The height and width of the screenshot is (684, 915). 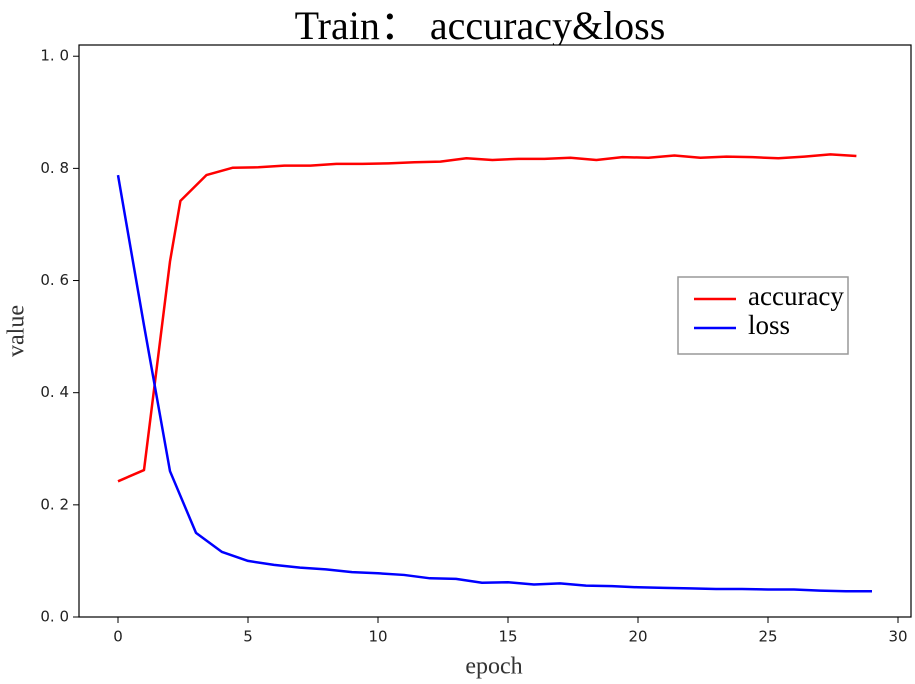 What do you see at coordinates (118, 637) in the screenshot?
I see `x-tick-label: 0` at bounding box center [118, 637].